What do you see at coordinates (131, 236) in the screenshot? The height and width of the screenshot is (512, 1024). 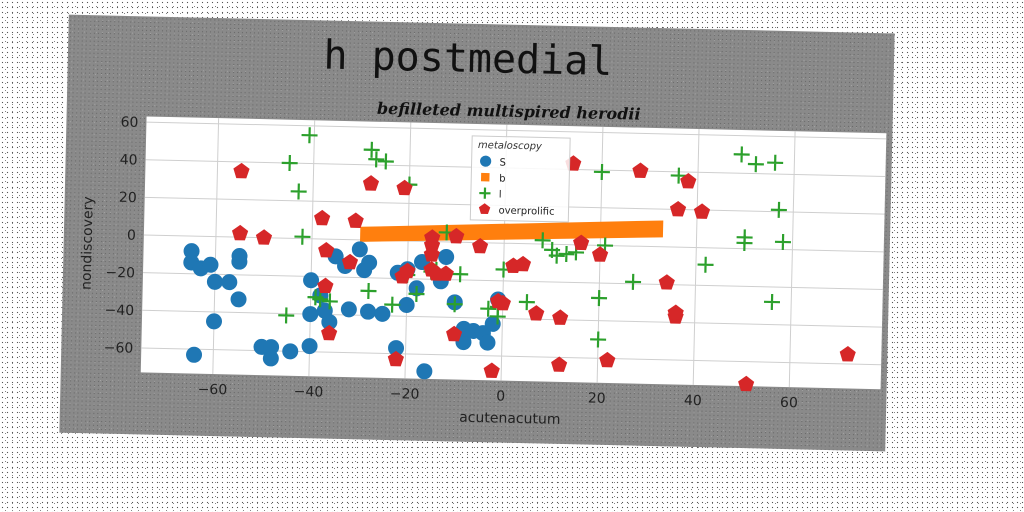 I see `y-tick-label: 0` at bounding box center [131, 236].